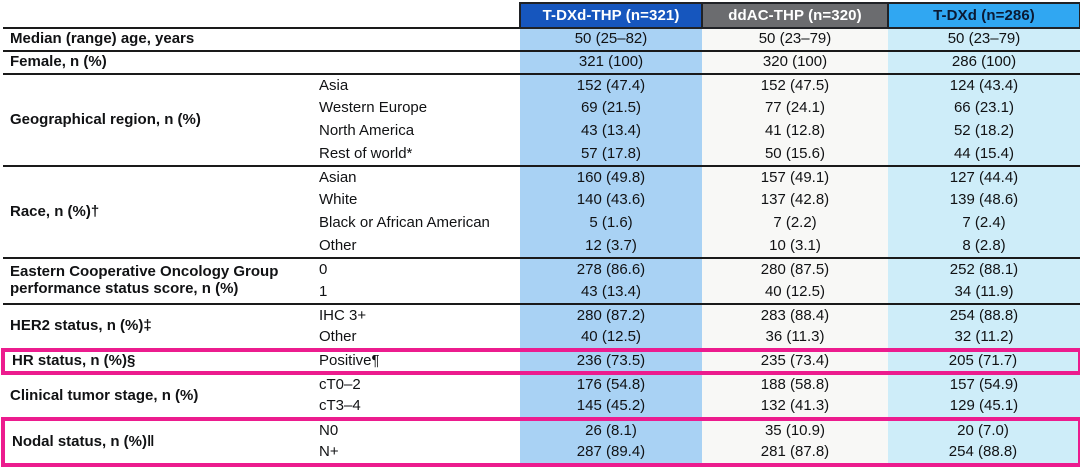 Image resolution: width=1080 pixels, height=467 pixels. I want to click on value-cell: 205 (71.7), so click(984, 361).